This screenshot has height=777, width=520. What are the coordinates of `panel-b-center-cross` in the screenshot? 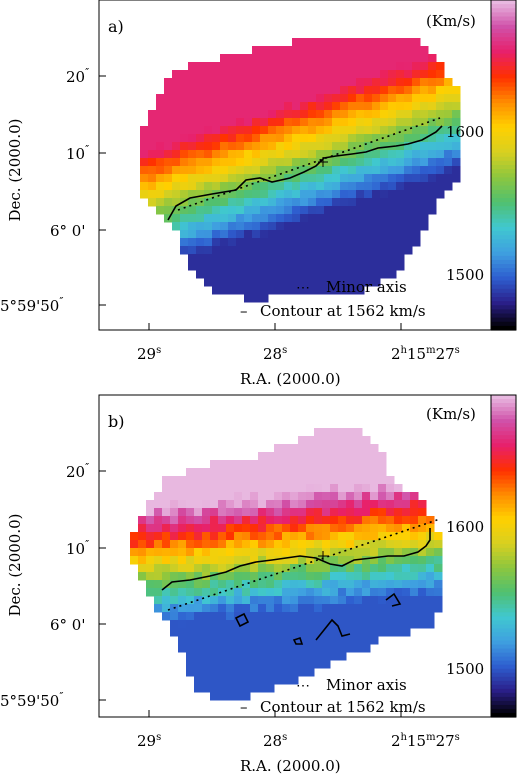 It's located at (323, 556).